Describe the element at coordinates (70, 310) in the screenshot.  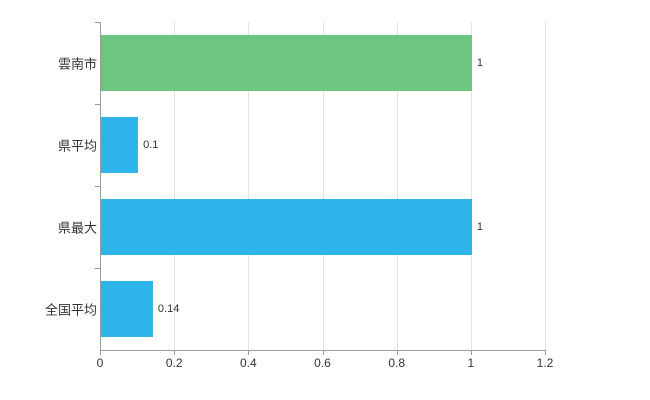
I see `category-label: 全国平均` at that location.